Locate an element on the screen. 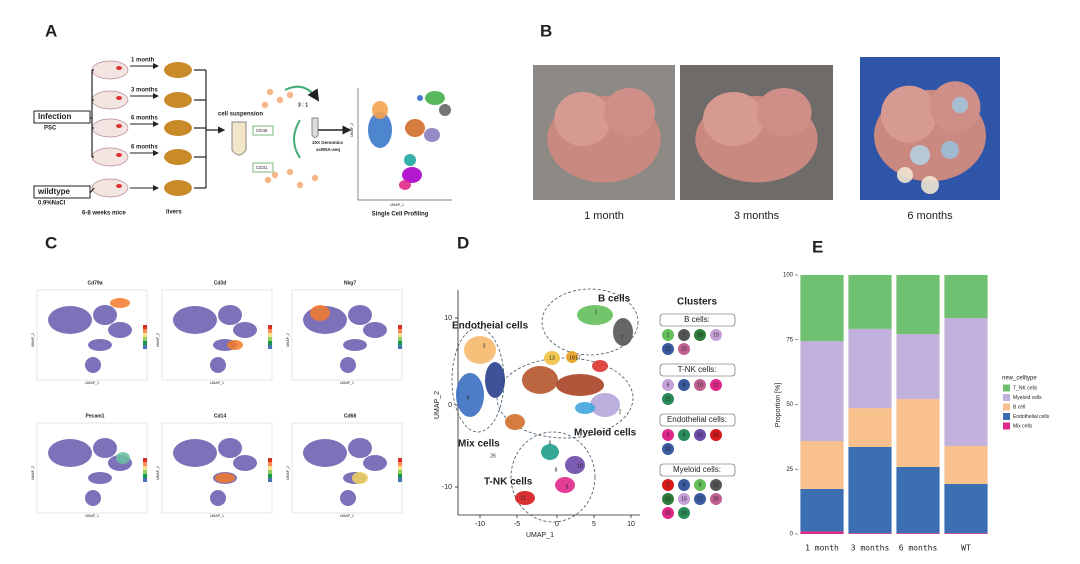 The width and height of the screenshot is (1080, 564). label: 13 is located at coordinates (552, 358).